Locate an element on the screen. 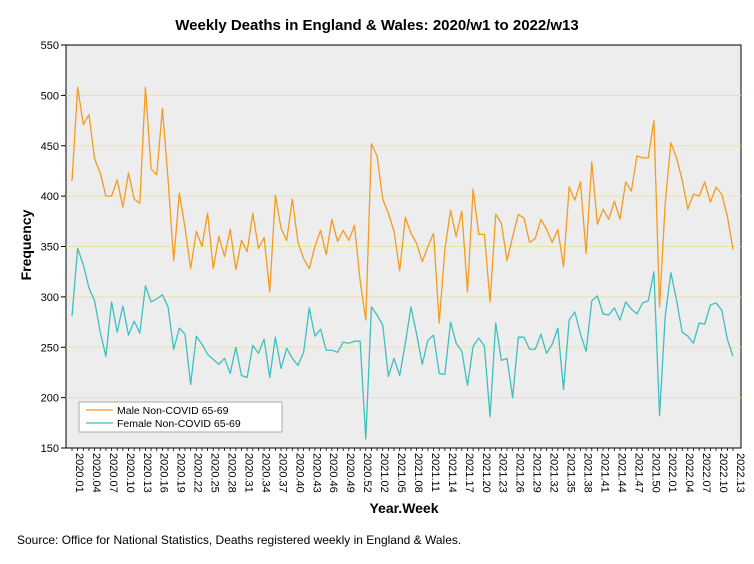 The width and height of the screenshot is (754, 564). x-tick-label: 2020.52 is located at coordinates (367, 473).